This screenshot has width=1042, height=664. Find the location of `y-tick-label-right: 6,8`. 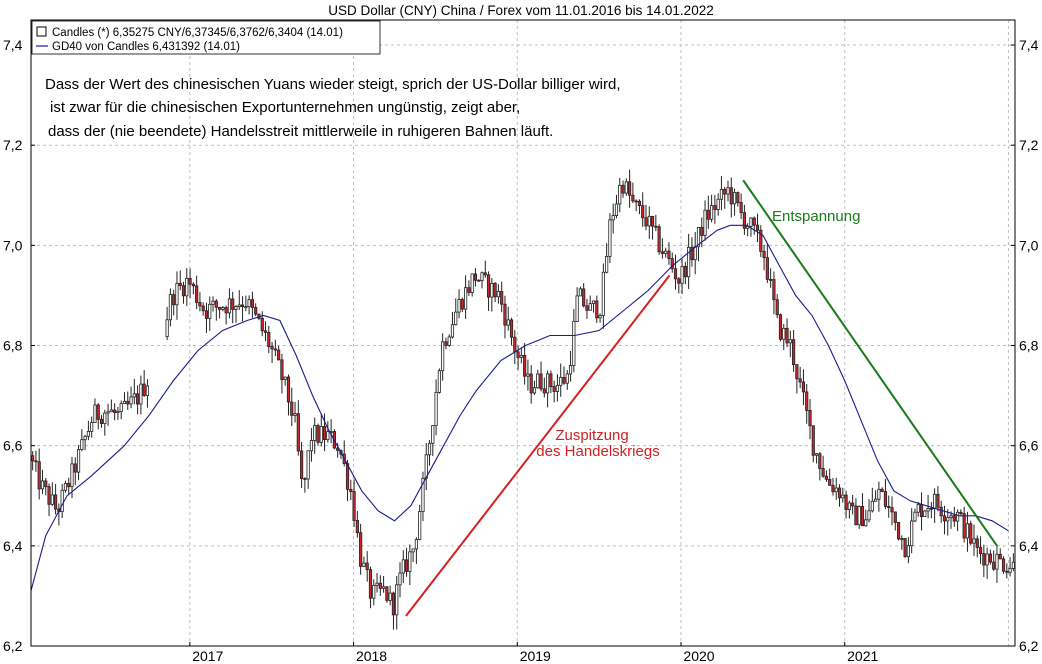

y-tick-label-right: 6,8 is located at coordinates (1029, 346).